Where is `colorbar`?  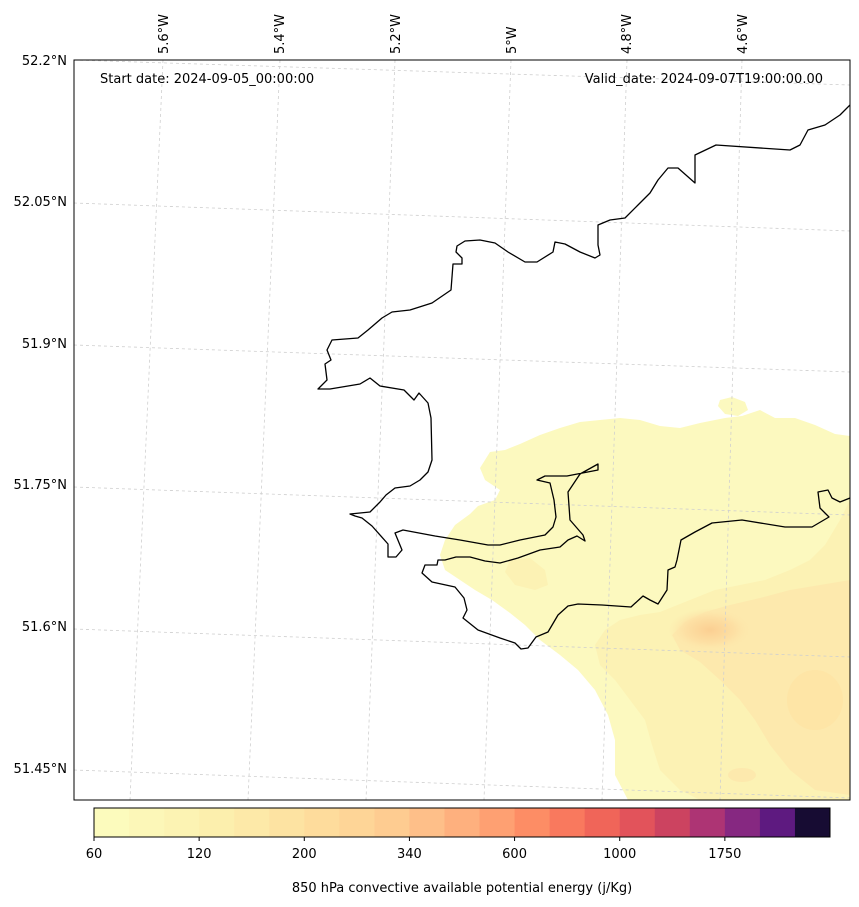
colorbar is located at coordinates (462, 822).